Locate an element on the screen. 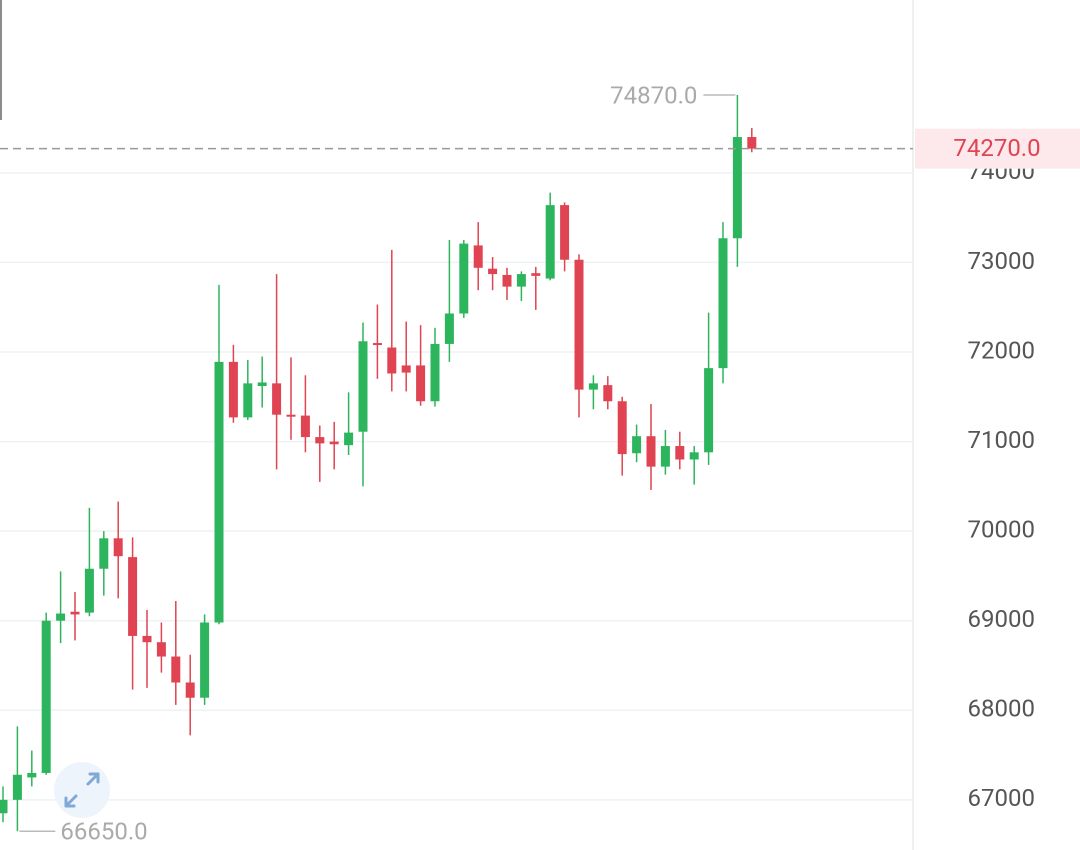 Image resolution: width=1080 pixels, height=850 pixels. y-tick-label: 71000 is located at coordinates (1001, 440).